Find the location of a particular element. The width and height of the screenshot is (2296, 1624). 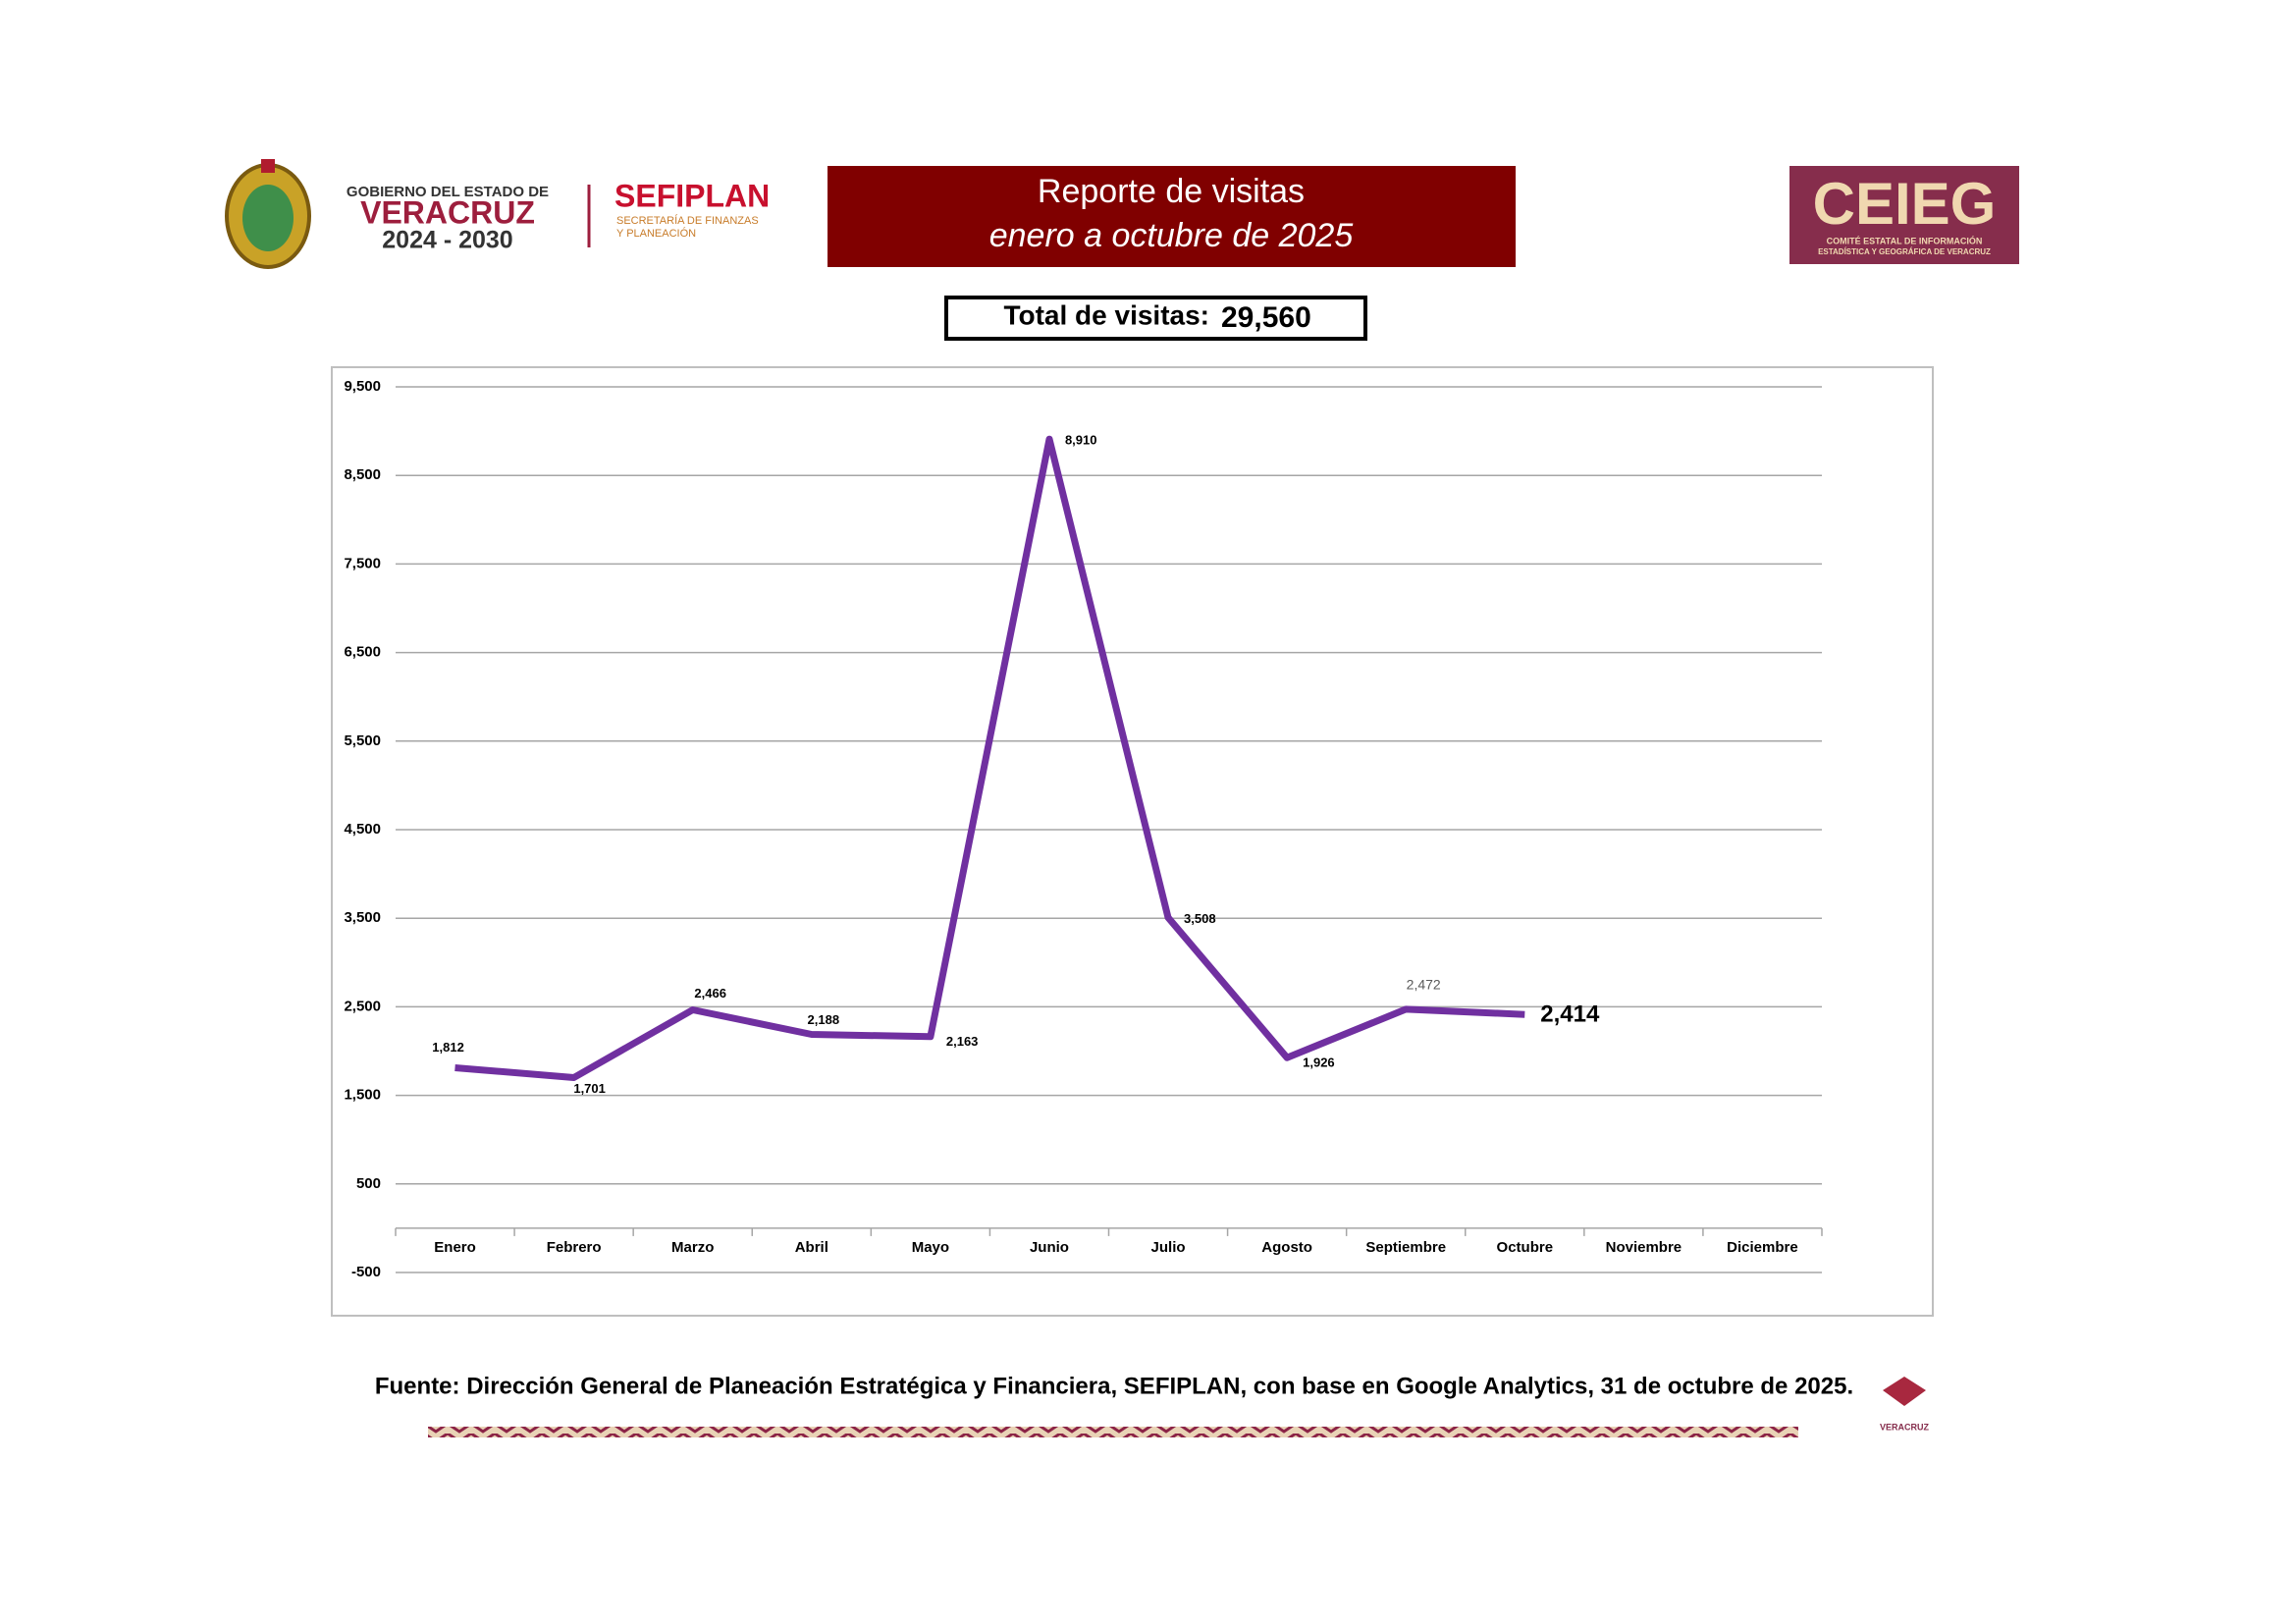

footer-logo: VERACRUZ is located at coordinates (1905, 1404).